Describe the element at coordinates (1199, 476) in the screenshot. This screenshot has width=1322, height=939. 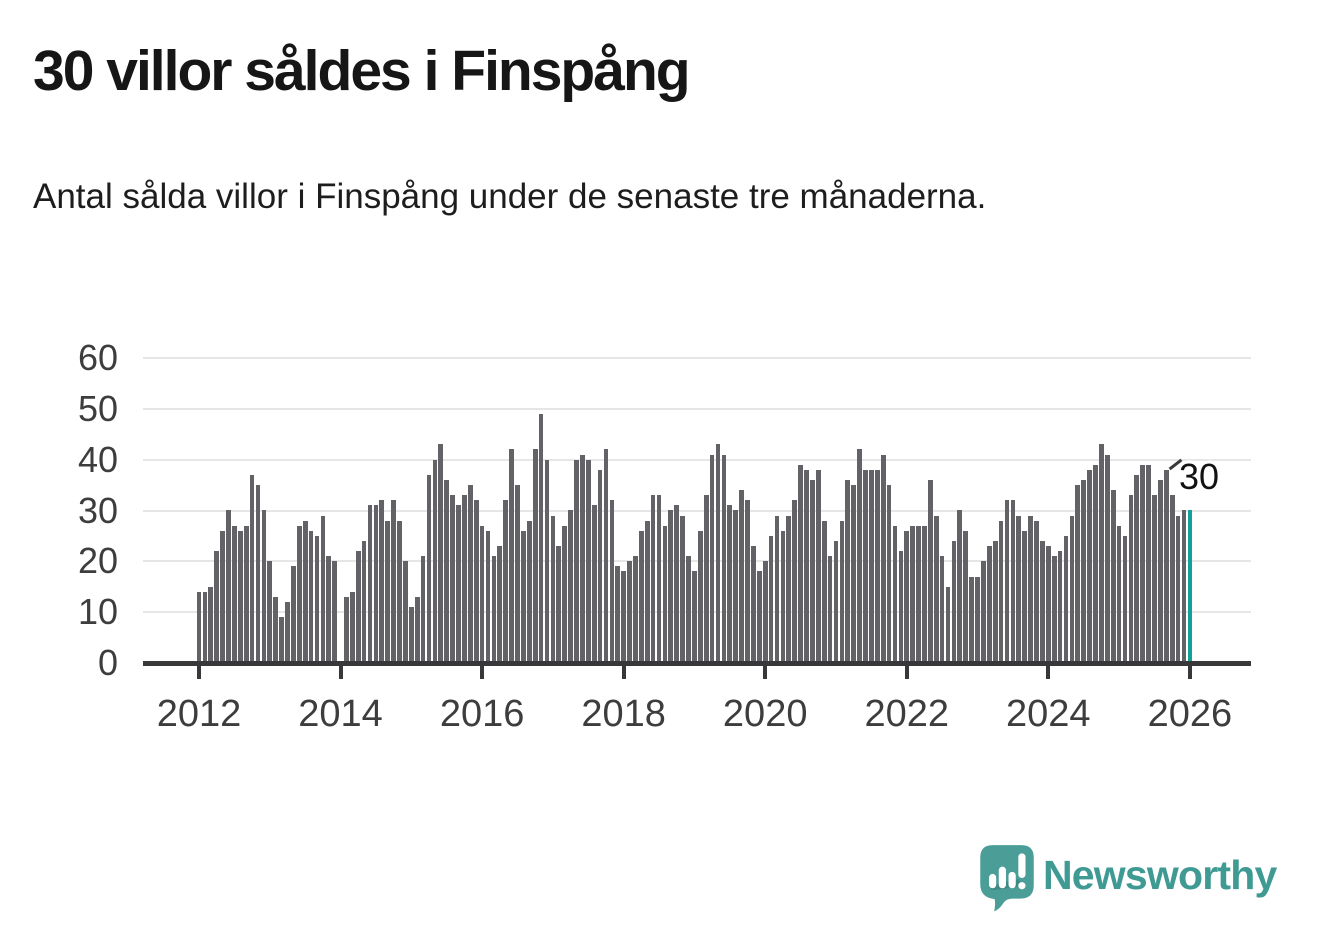
I see `last-value-annotation: 30` at that location.